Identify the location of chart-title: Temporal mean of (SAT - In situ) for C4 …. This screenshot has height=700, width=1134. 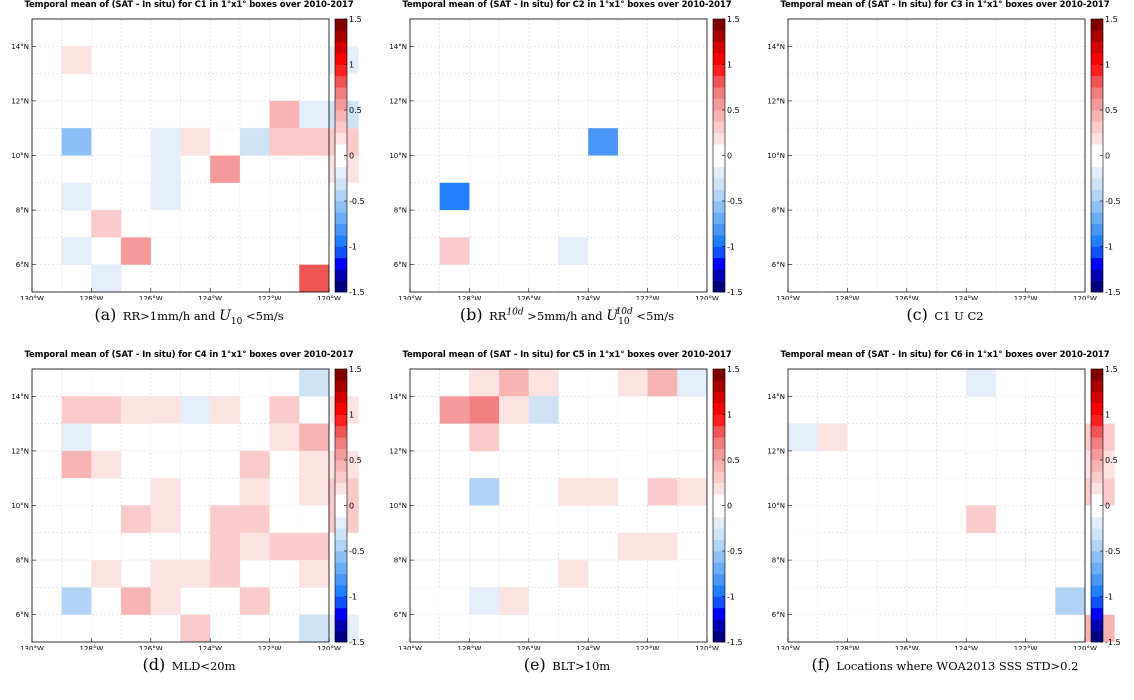
(189, 355).